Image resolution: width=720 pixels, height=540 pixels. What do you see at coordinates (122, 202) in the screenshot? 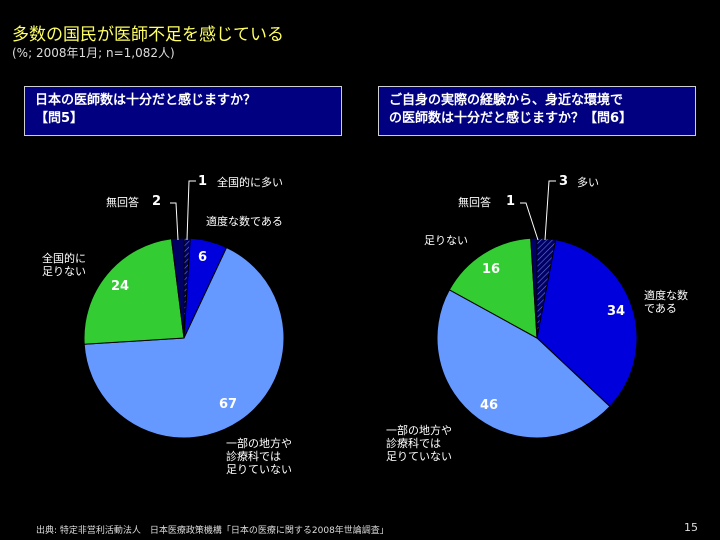
I see `left-label-mukaitou: 無回答` at bounding box center [122, 202].